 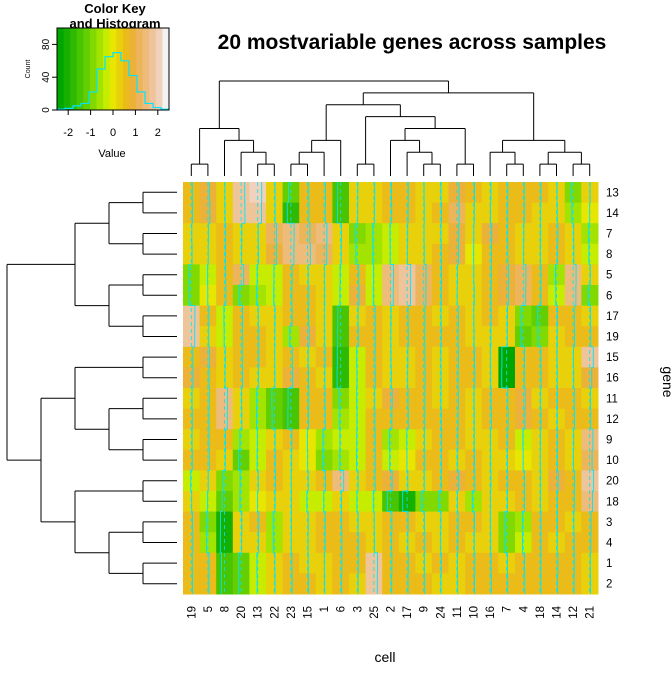 What do you see at coordinates (666, 381) in the screenshot?
I see `y-axis-label: gene` at bounding box center [666, 381].